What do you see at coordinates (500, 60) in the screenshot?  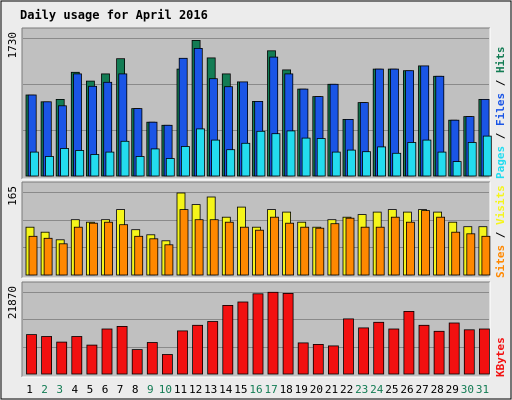 I see `legend-hits: Hits` at bounding box center [500, 60].